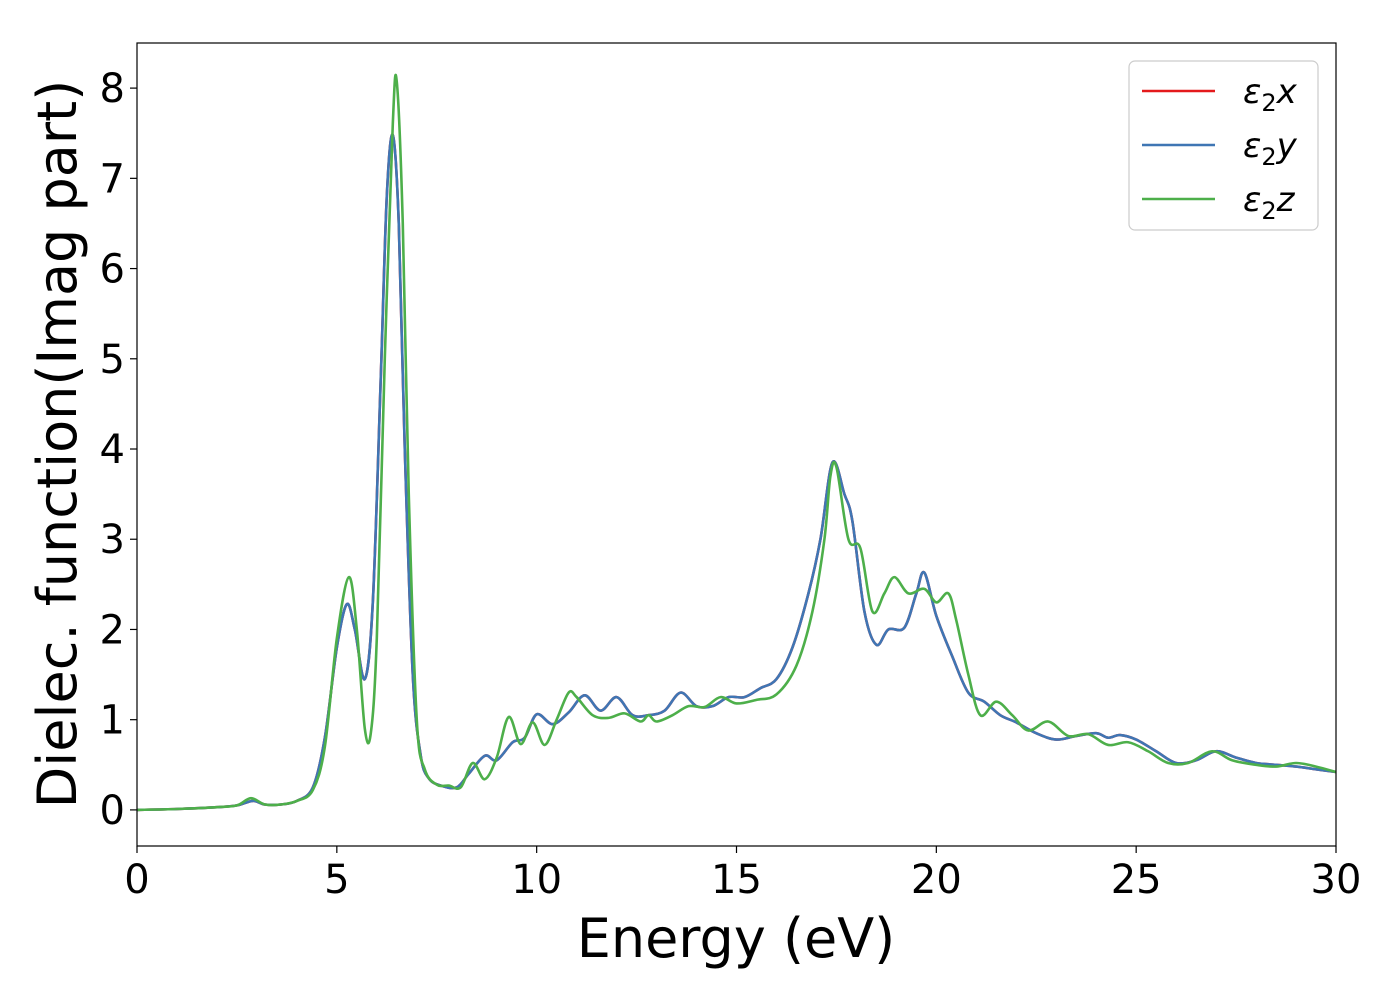 This screenshot has height=1000, width=1400. What do you see at coordinates (736, 880) in the screenshot?
I see `x-tick-label: 15` at bounding box center [736, 880].